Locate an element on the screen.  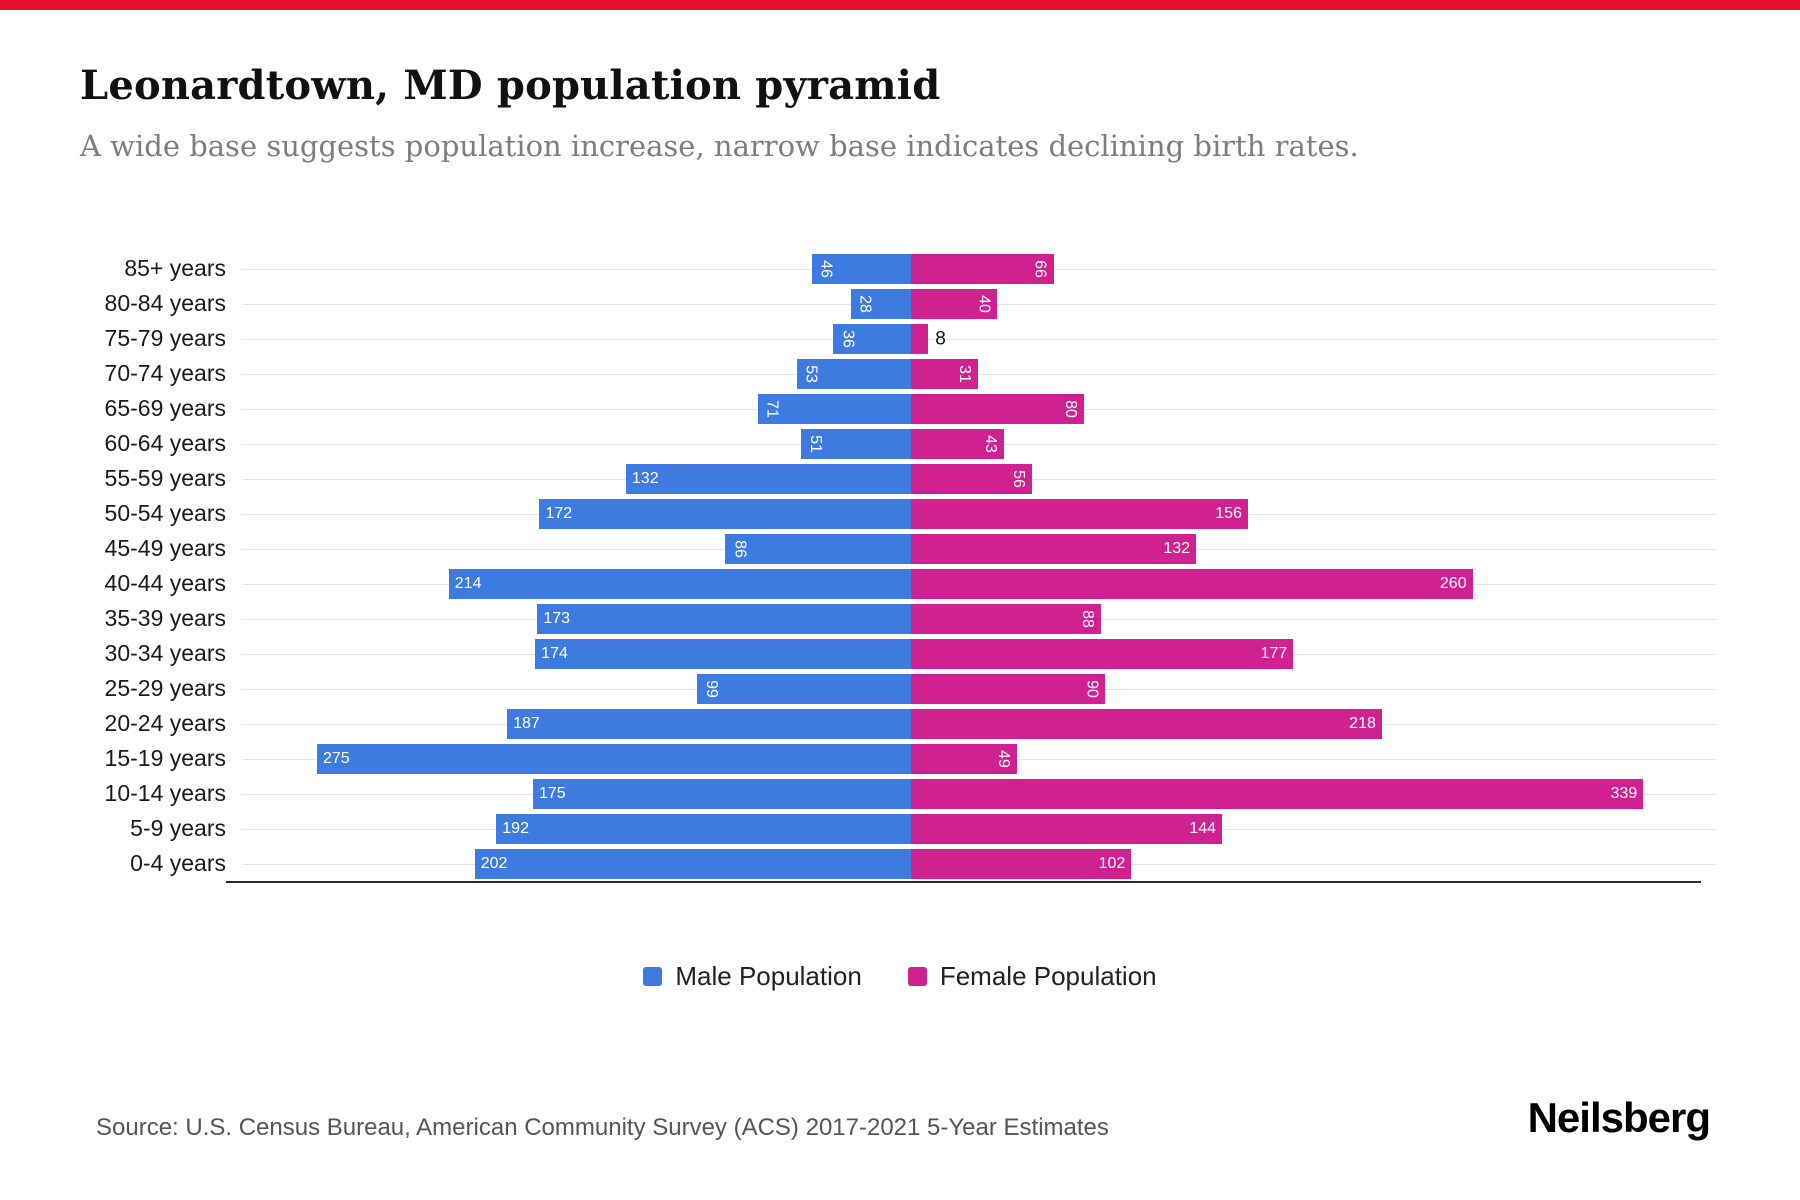
male-bar: 28 is located at coordinates (880, 303).